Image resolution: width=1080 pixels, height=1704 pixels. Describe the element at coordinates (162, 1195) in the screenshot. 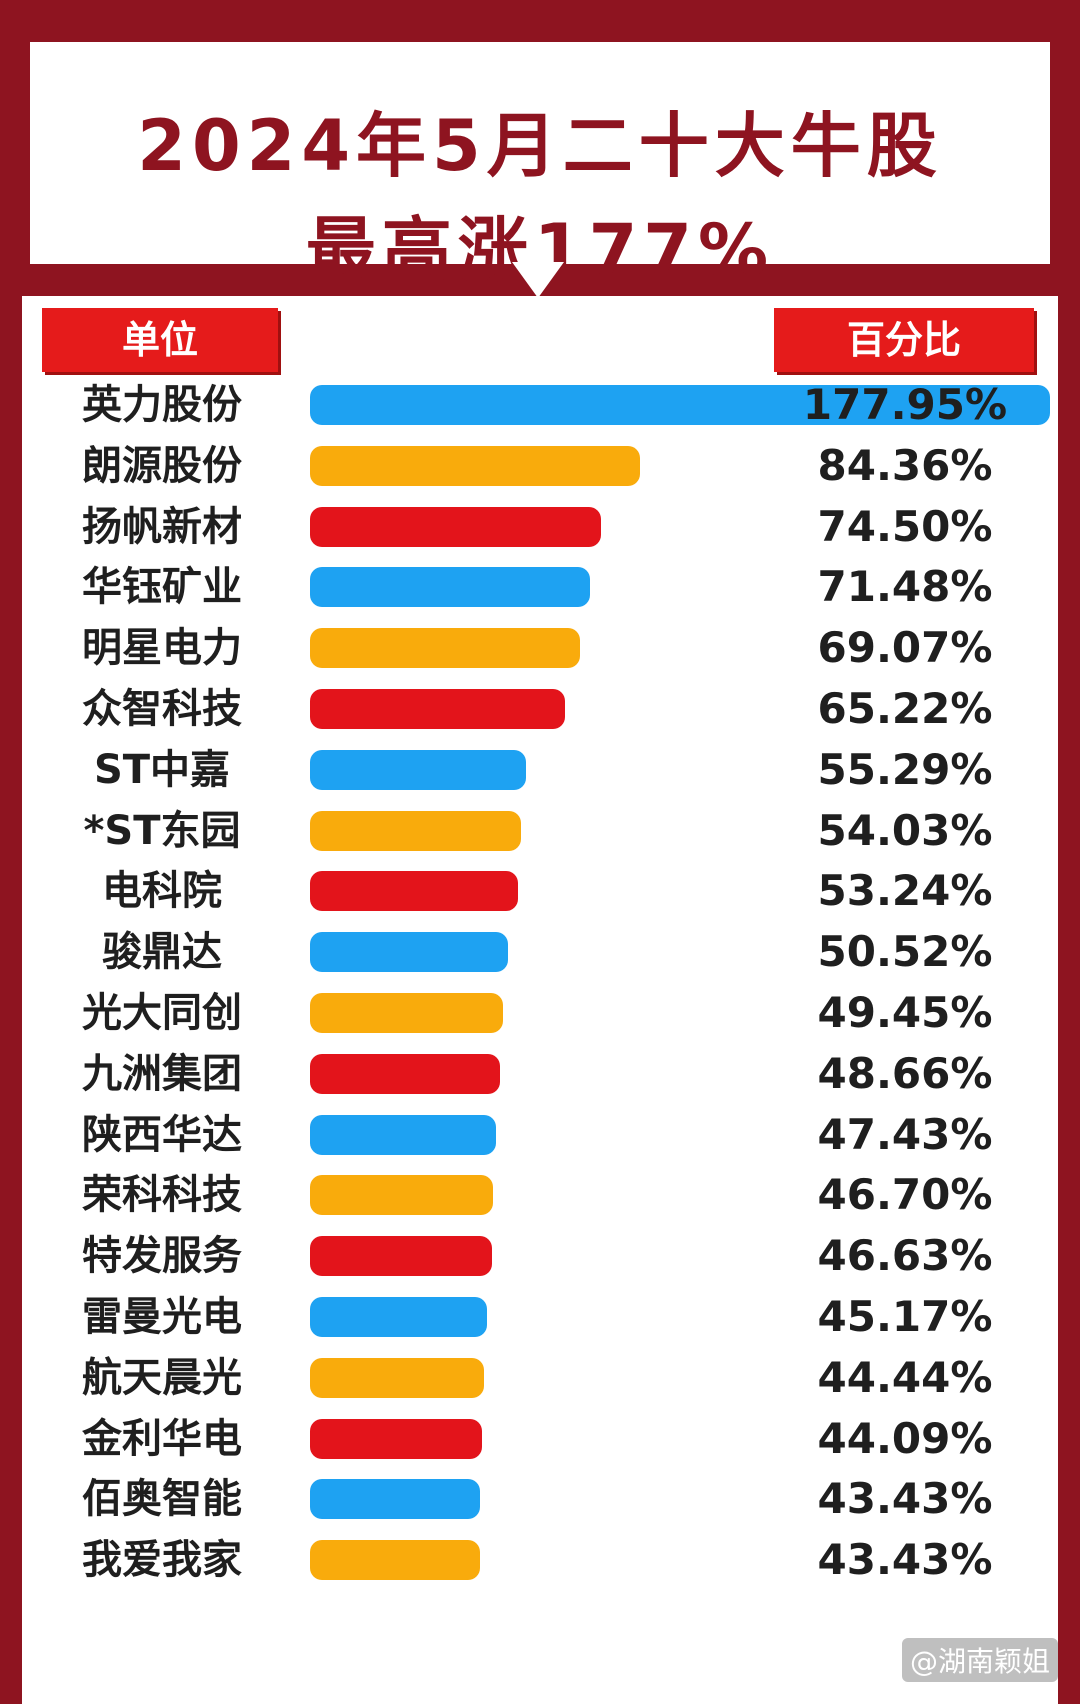

I see `category-label: 荣科科技` at that location.